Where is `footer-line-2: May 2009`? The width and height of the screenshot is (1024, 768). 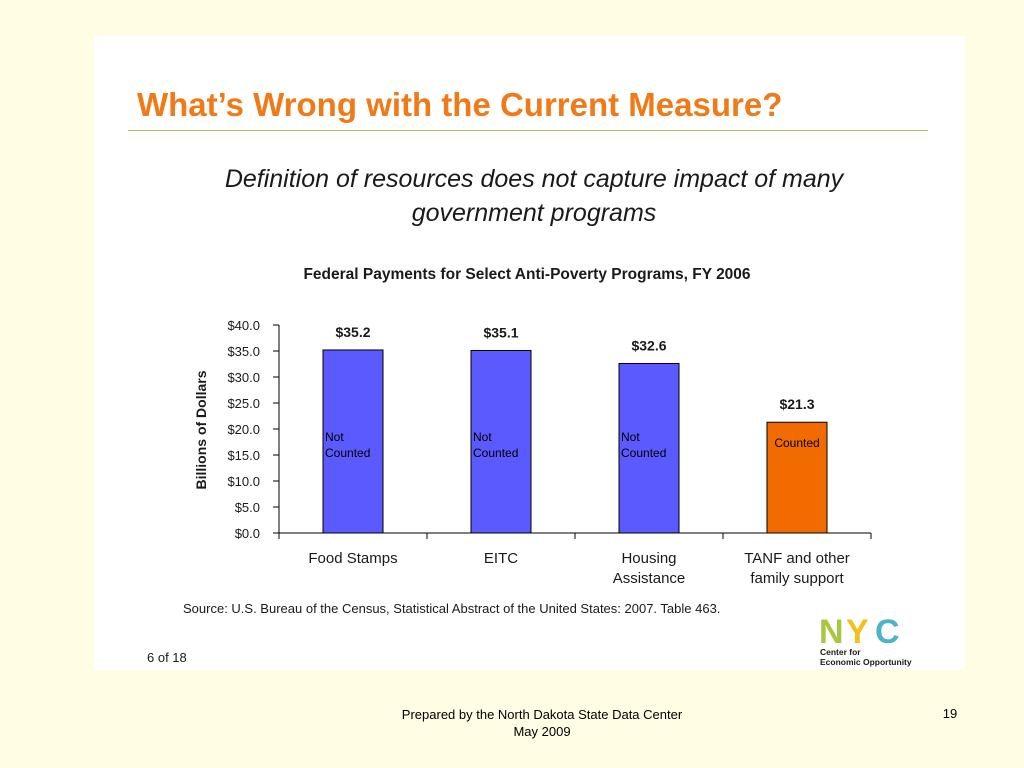 footer-line-2: May 2009 is located at coordinates (542, 731).